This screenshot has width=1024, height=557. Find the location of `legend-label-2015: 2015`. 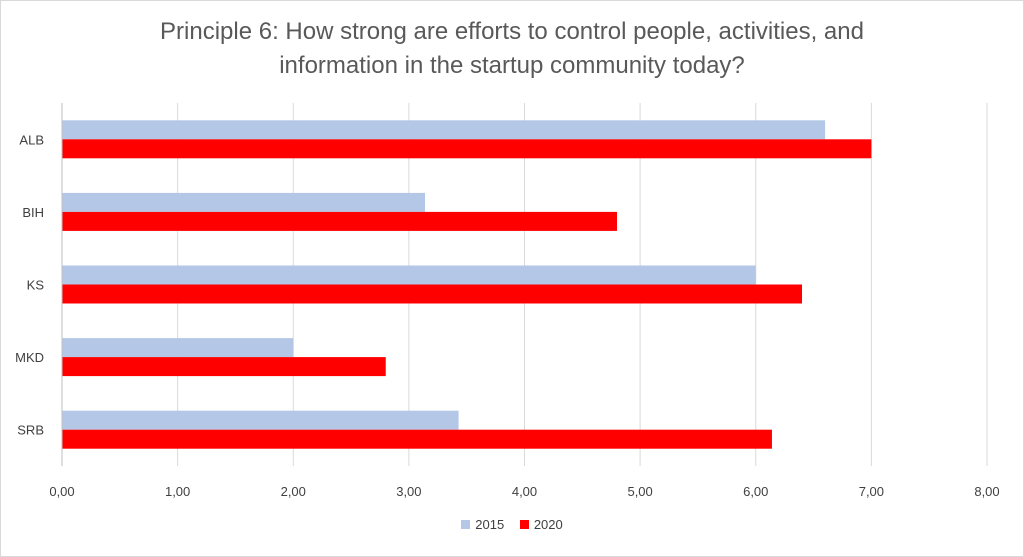

legend-label-2015: 2015 is located at coordinates (490, 524).